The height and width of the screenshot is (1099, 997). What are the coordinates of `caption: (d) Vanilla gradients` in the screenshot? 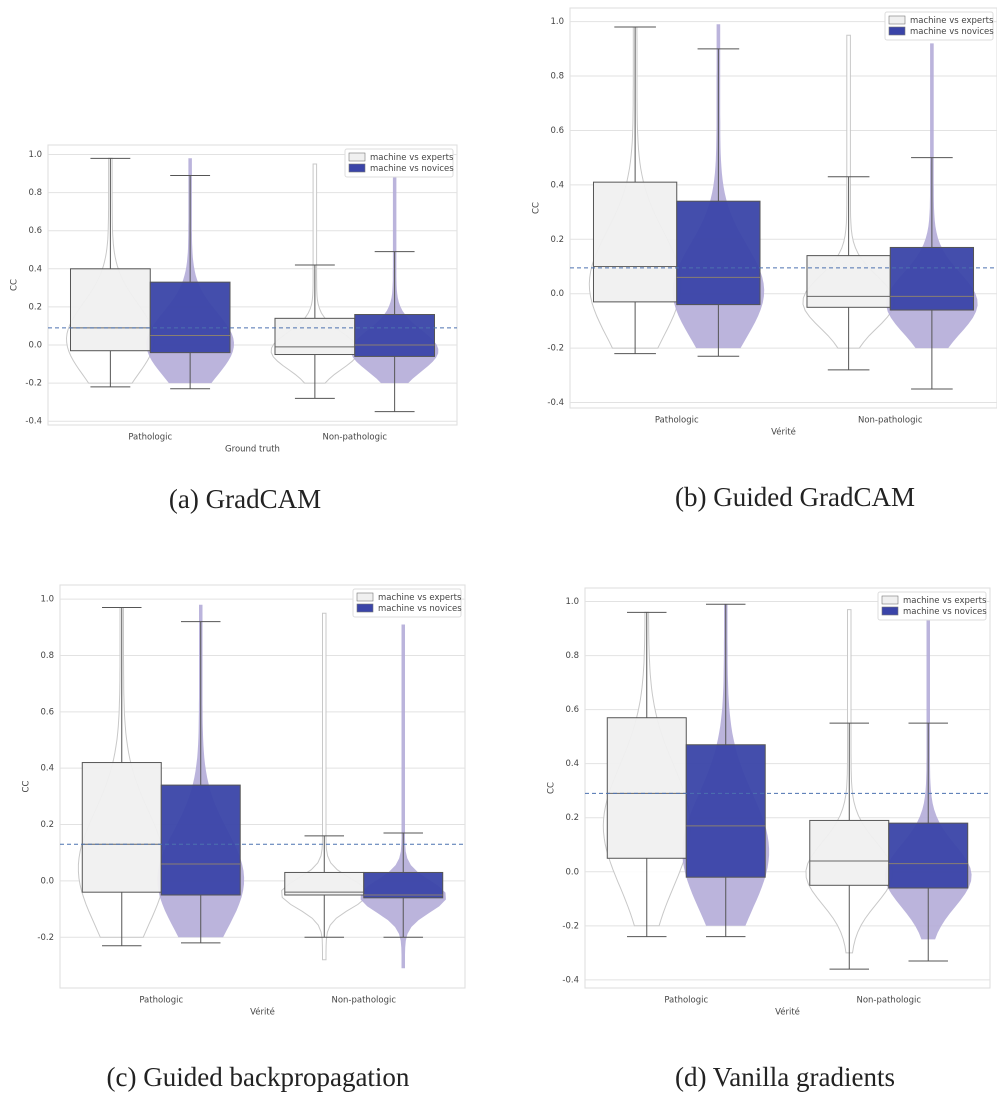 It's located at (785, 1077).